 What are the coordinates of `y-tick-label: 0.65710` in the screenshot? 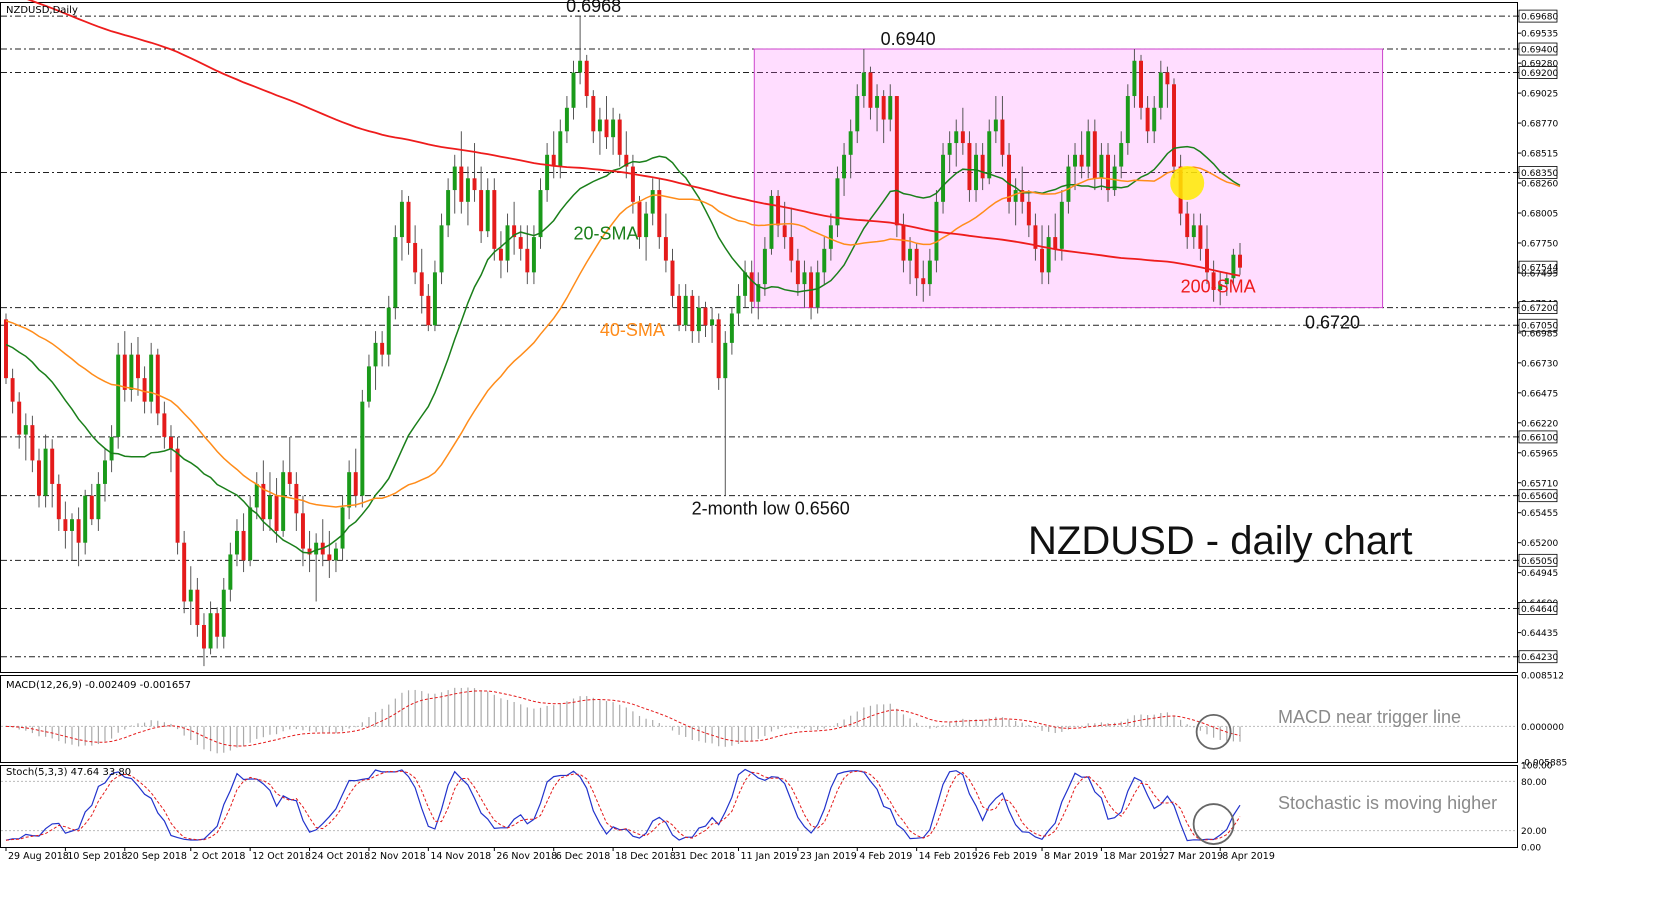 It's located at (1539, 484).